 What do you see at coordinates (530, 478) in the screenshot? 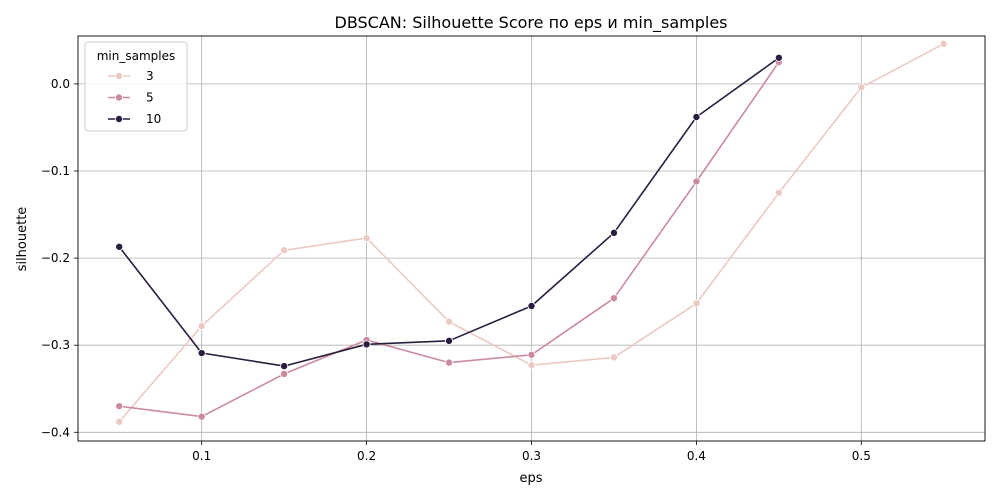
I see `x-axis-label: eps` at bounding box center [530, 478].